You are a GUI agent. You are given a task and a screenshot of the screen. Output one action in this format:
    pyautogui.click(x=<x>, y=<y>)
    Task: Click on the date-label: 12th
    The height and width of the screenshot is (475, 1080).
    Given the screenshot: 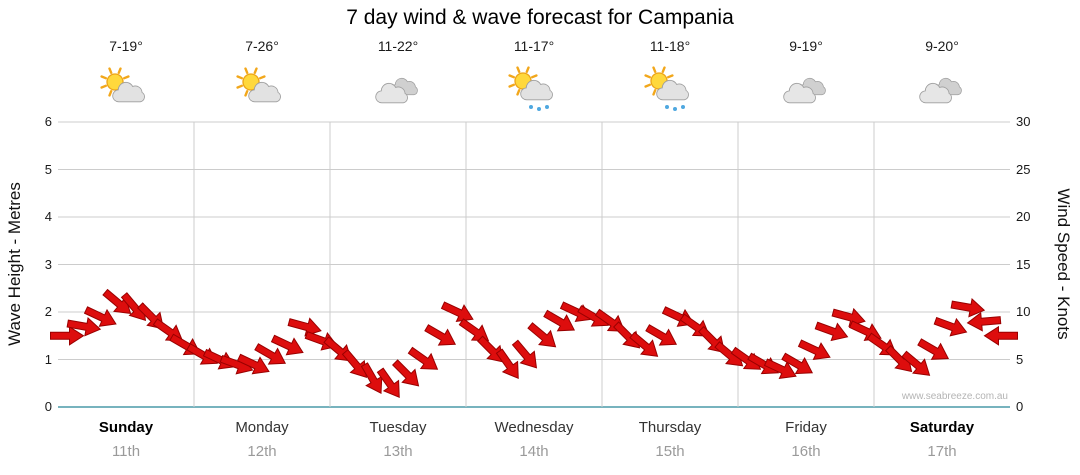 What is the action you would take?
    pyautogui.click(x=262, y=451)
    